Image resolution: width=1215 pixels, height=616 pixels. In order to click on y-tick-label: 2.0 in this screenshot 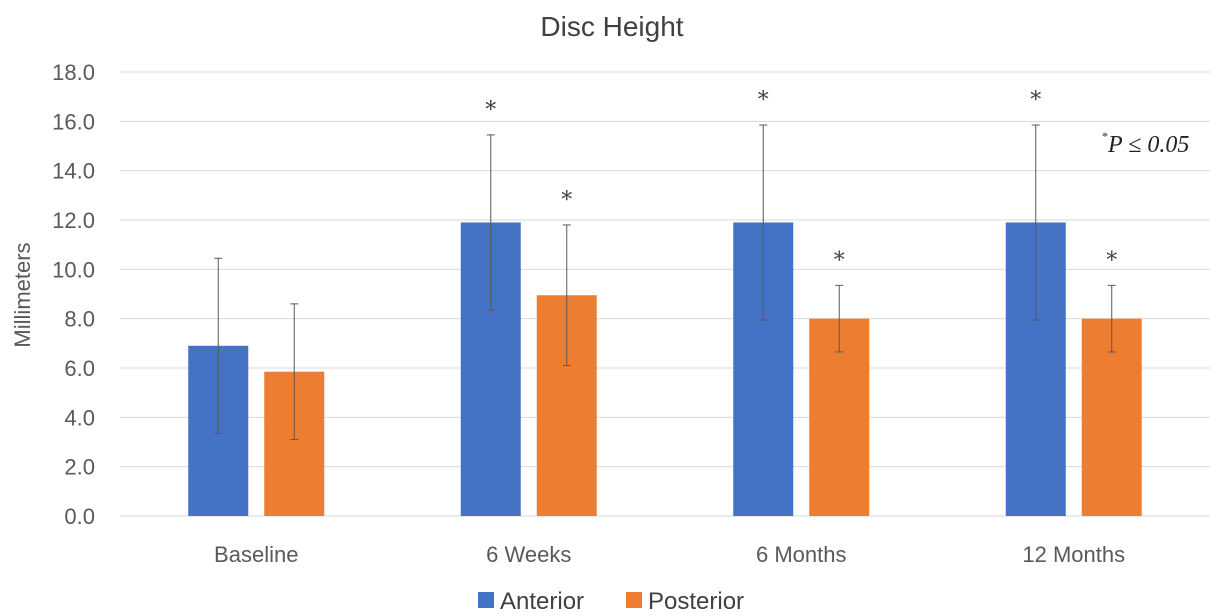, I will do `click(79, 467)`.